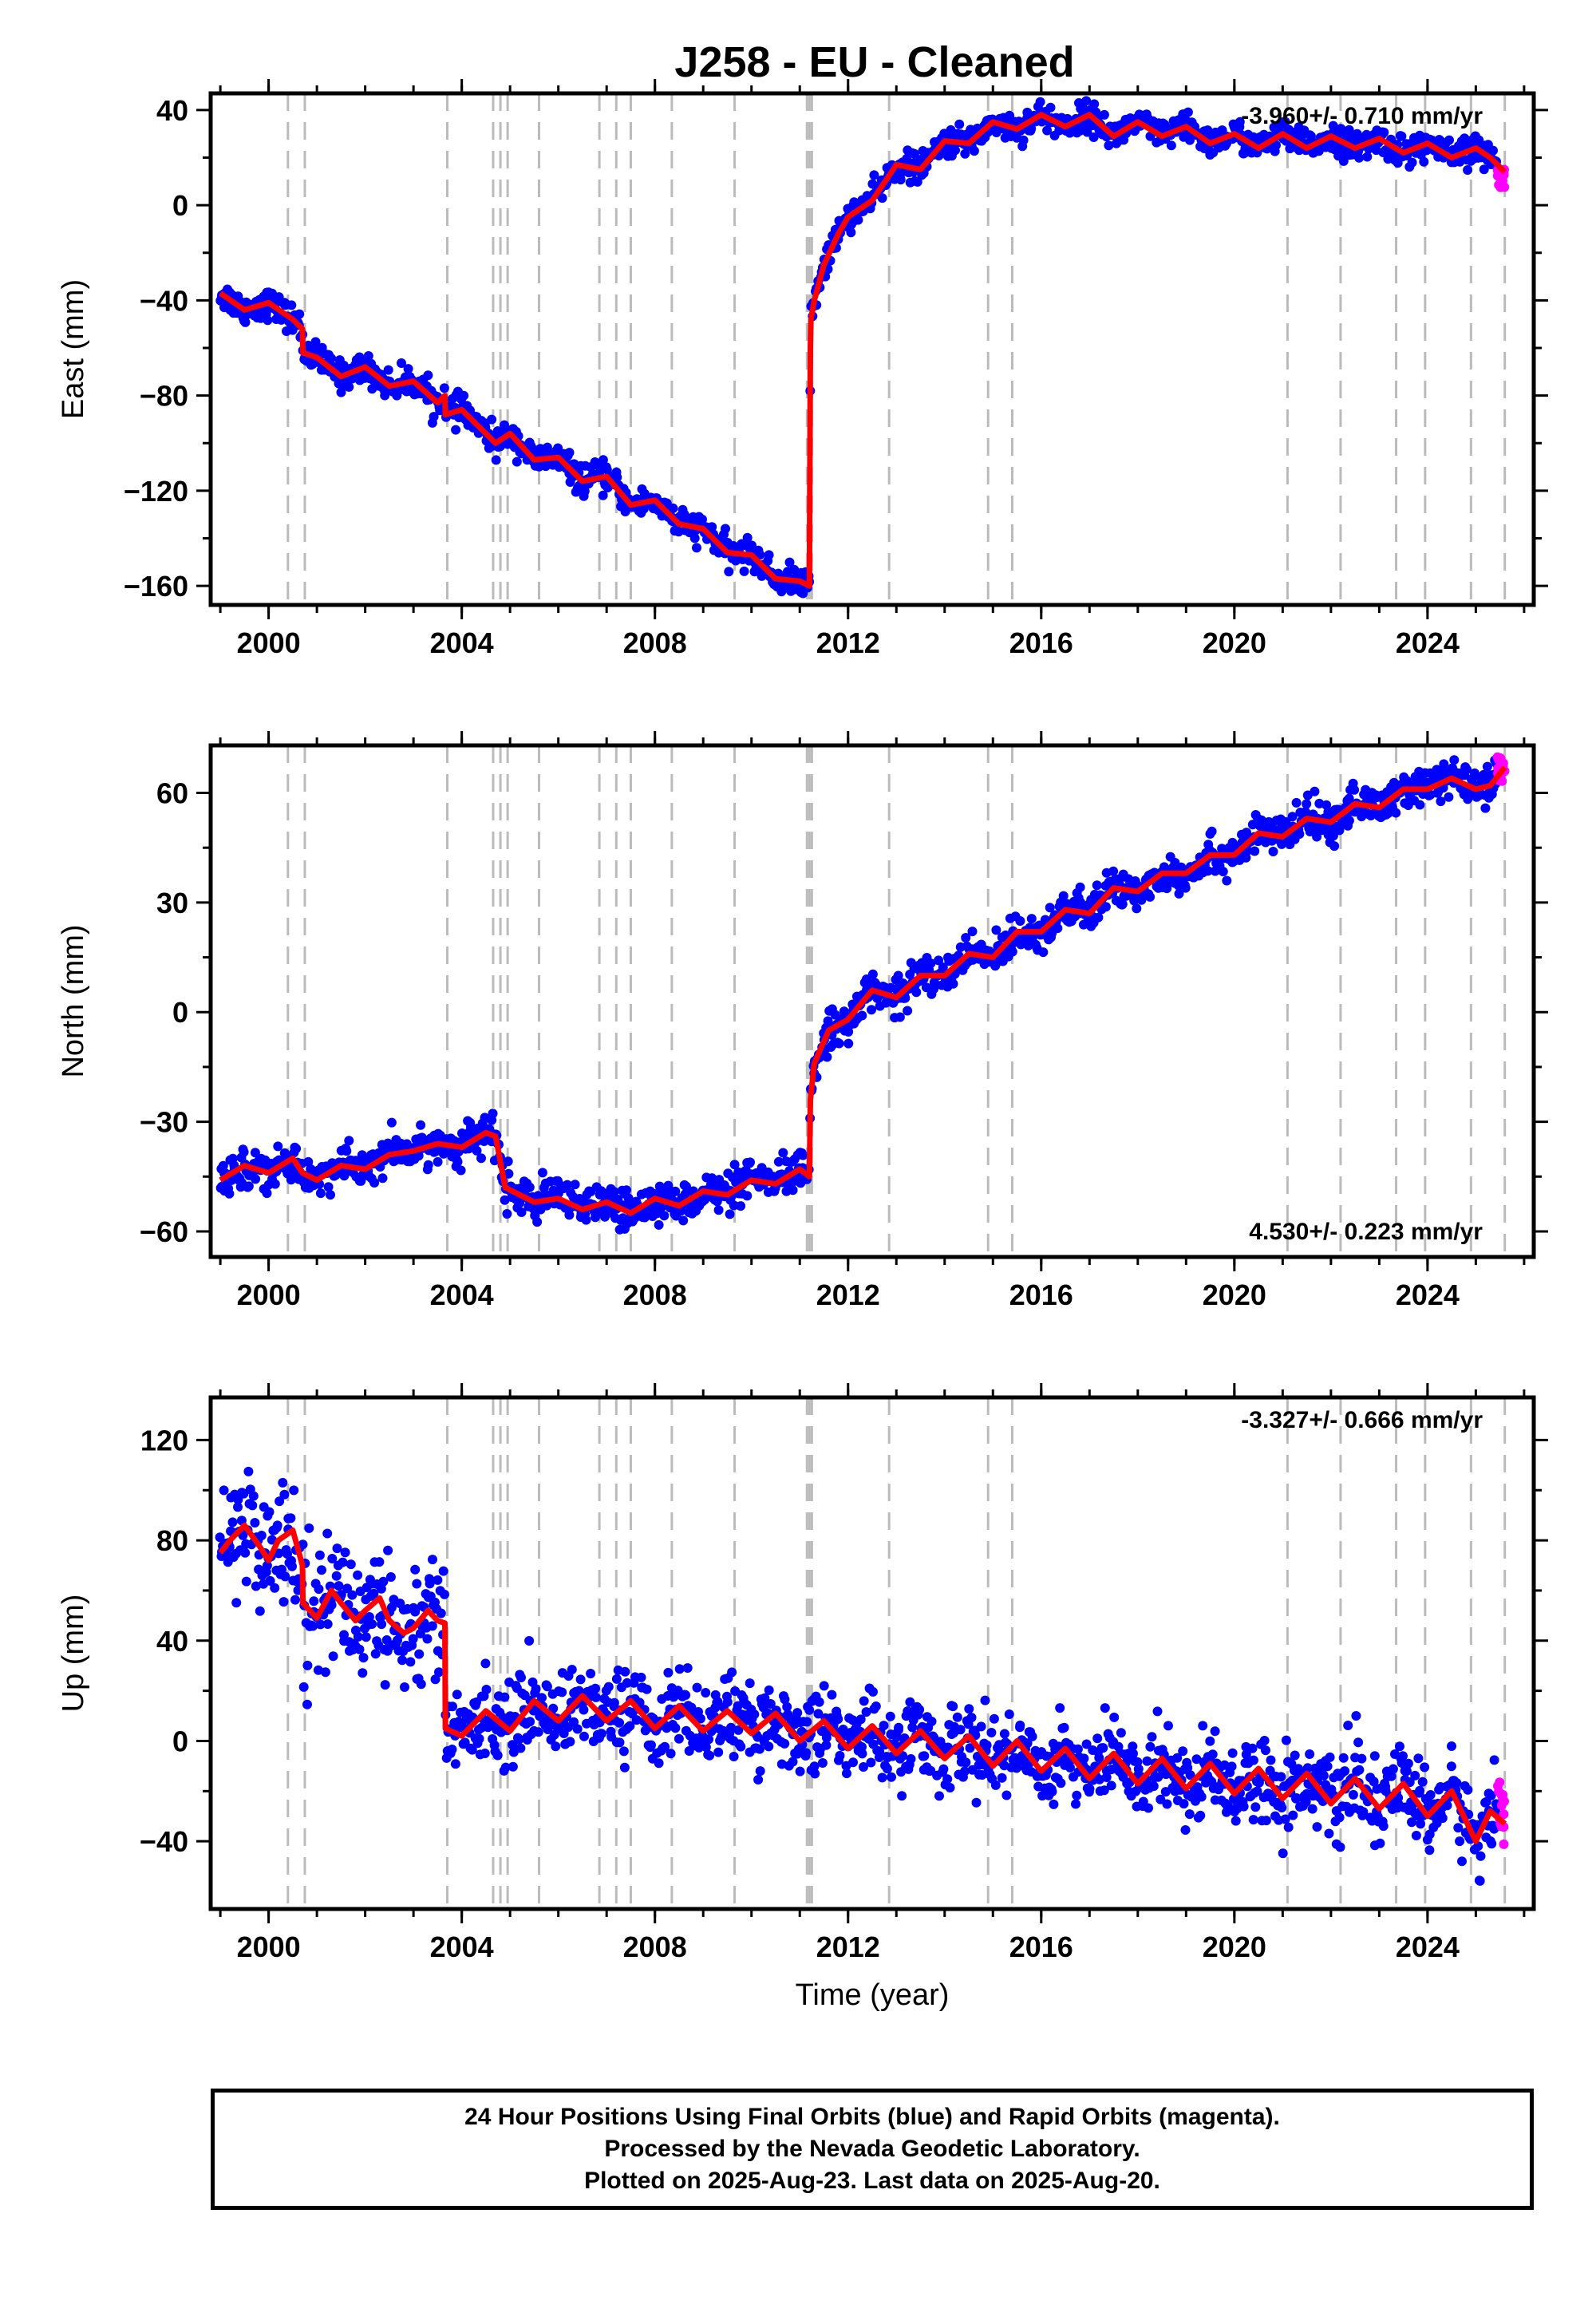  What do you see at coordinates (269, 1947) in the screenshot?
I see `x-tick-label: 2000` at bounding box center [269, 1947].